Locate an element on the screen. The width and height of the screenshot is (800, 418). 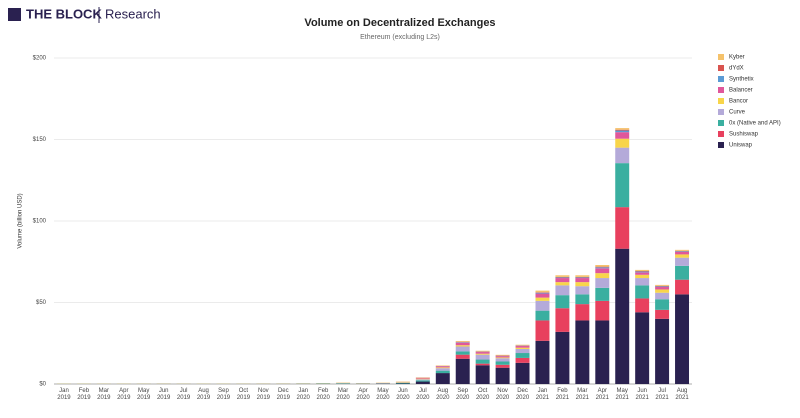
x-tick-label: Jun 2020 is located at coordinates (403, 394).